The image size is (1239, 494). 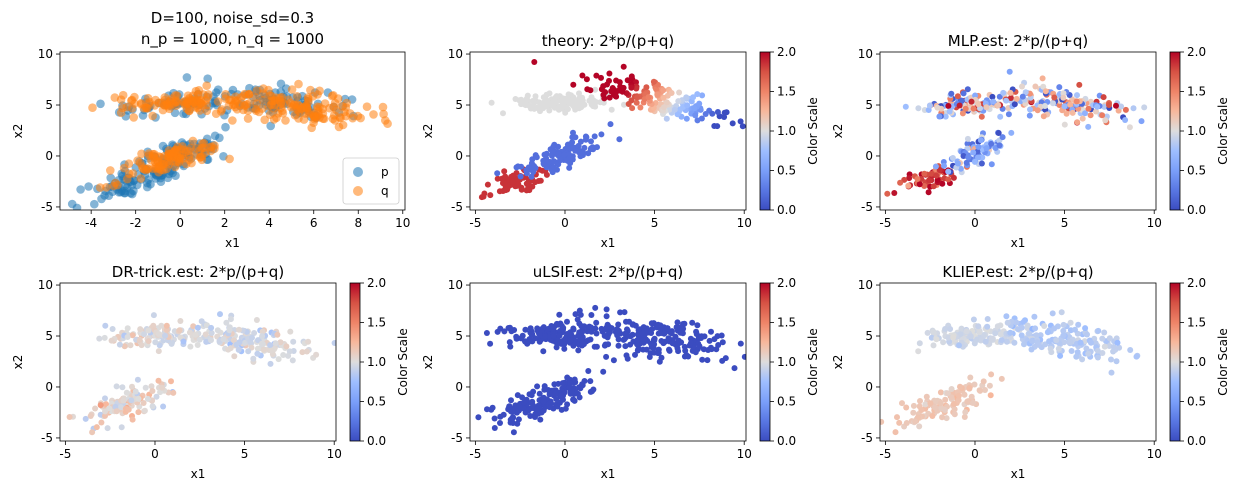 What do you see at coordinates (269, 223) in the screenshot?
I see `x-tick-label: 4` at bounding box center [269, 223].